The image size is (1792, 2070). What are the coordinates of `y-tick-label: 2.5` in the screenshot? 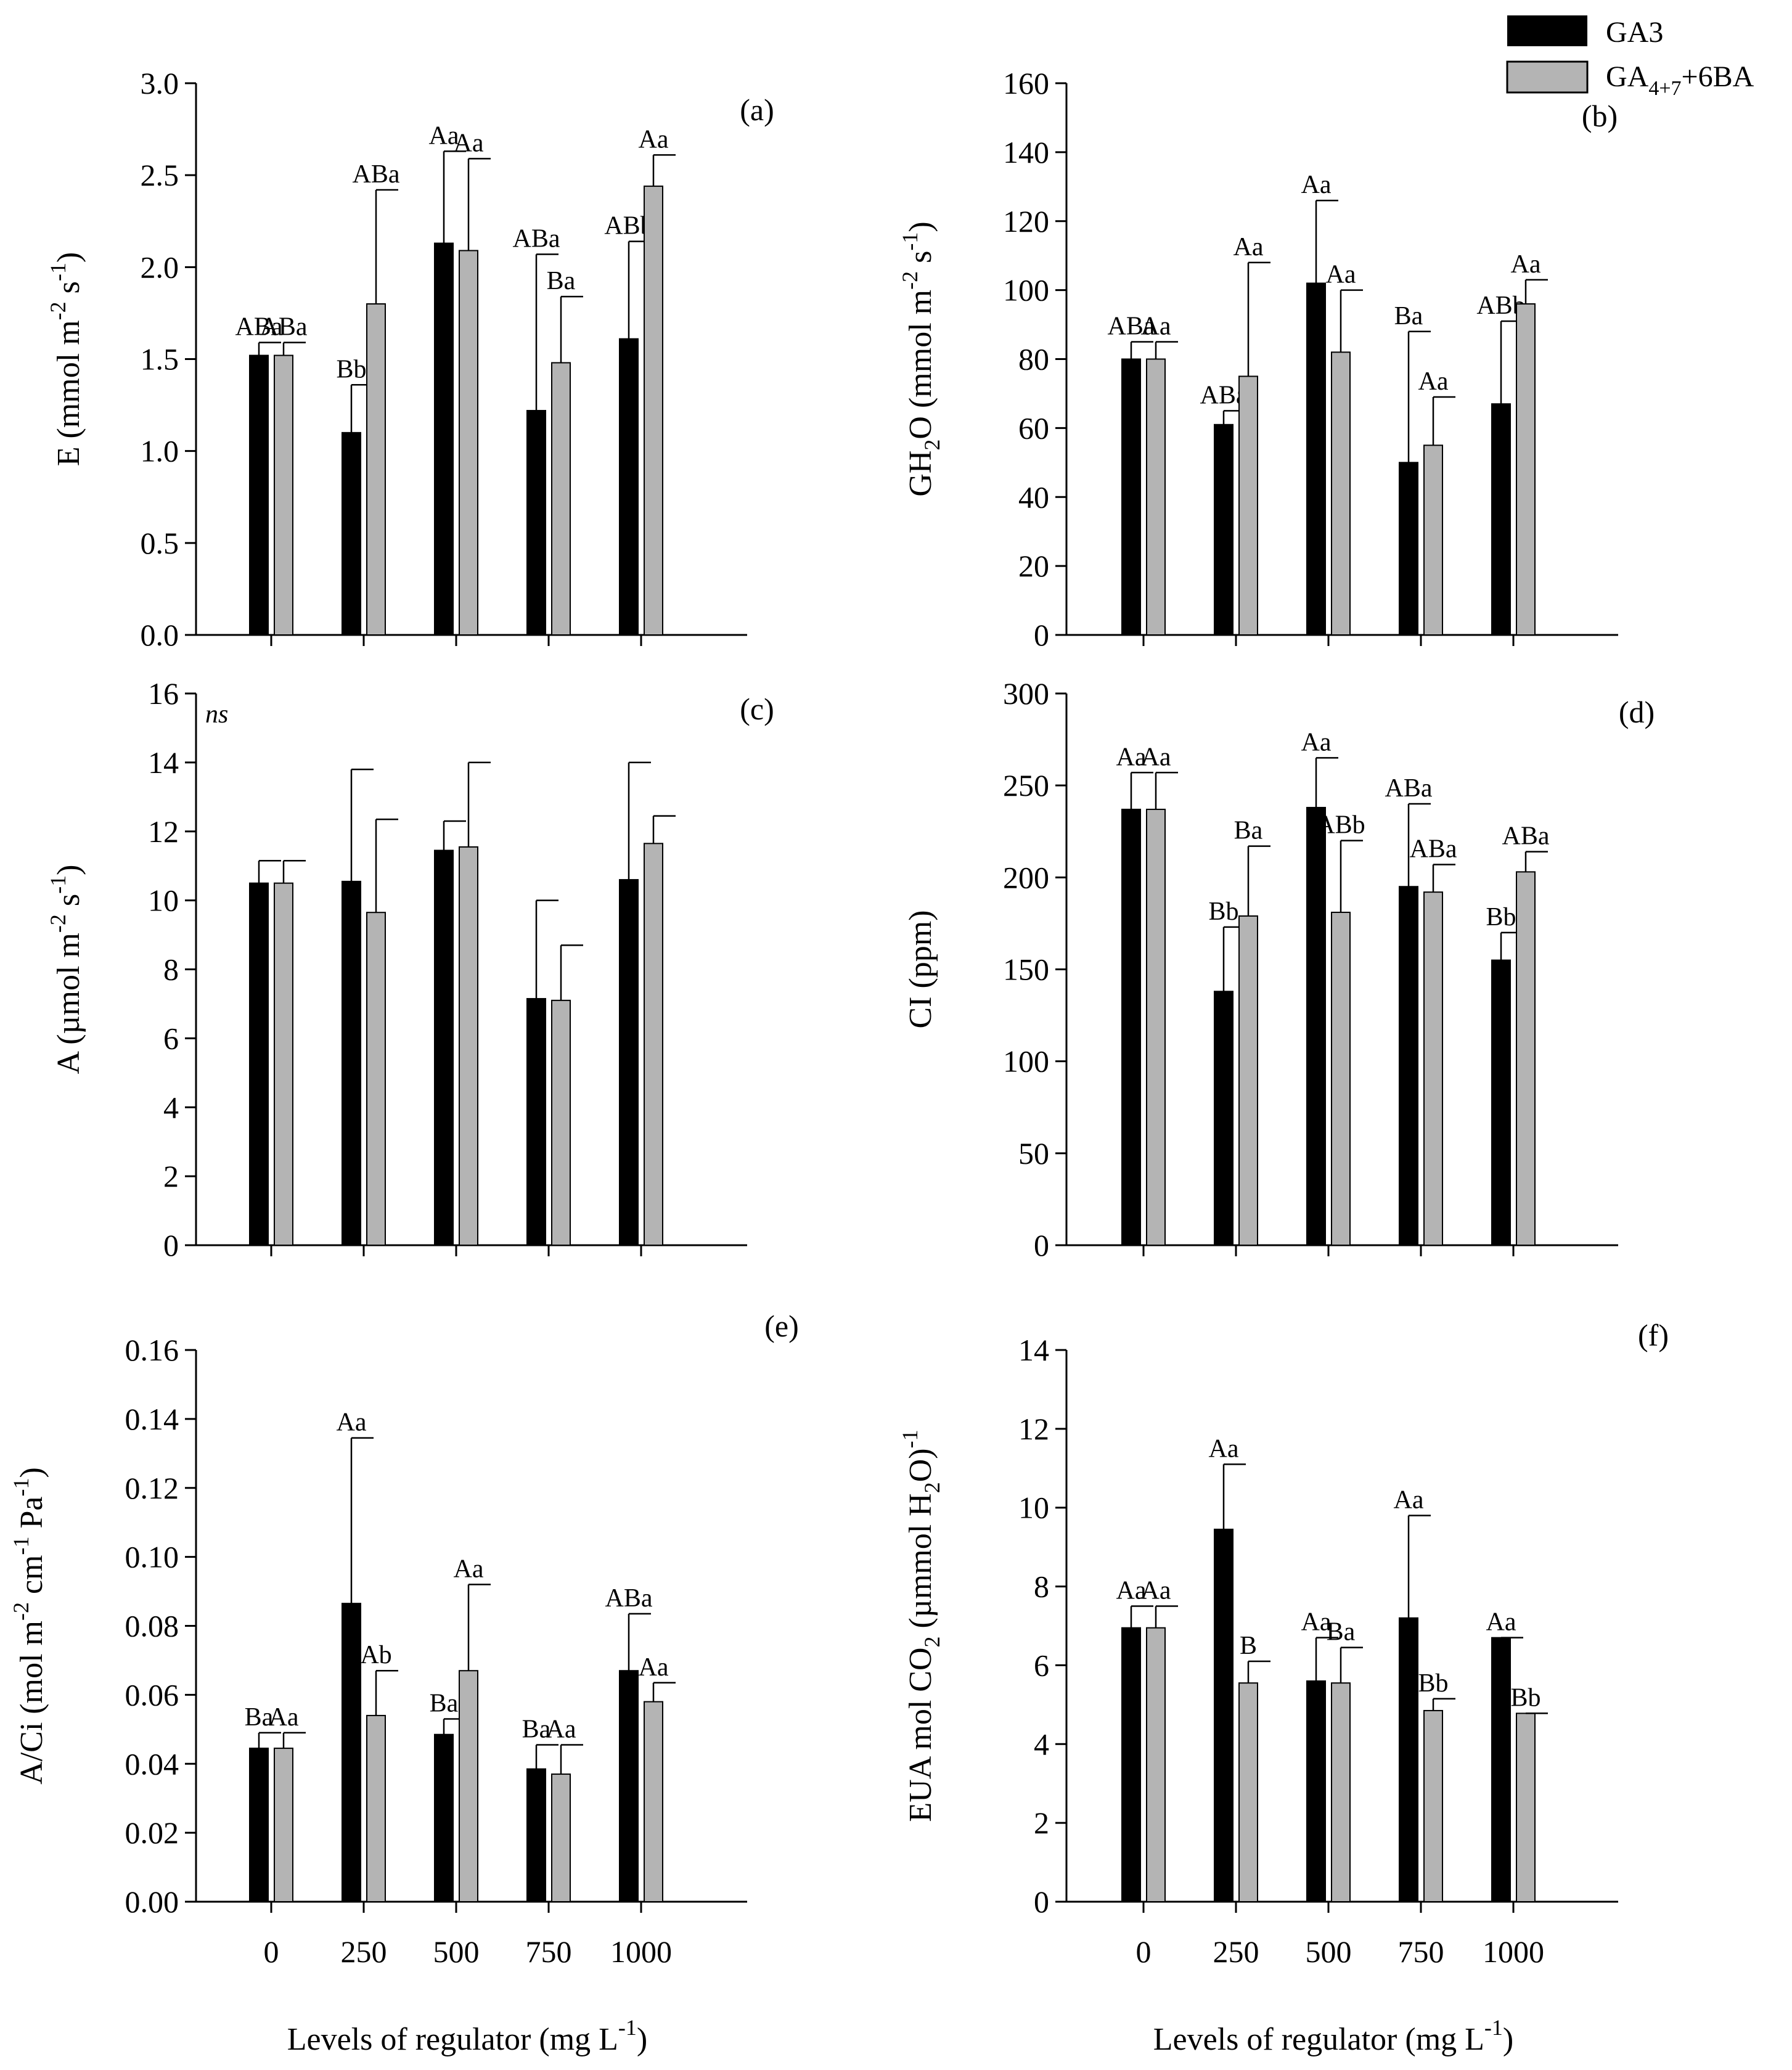 It's located at (160, 175).